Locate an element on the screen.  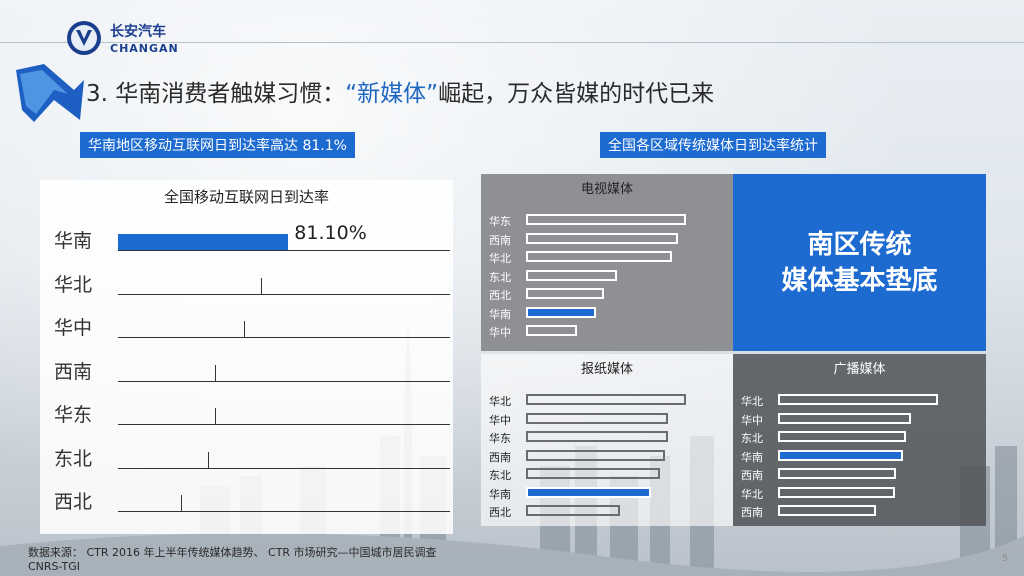
tv-media-panel: 电视媒体 华东西南华北东北西北华南华中 is located at coordinates (607, 262).